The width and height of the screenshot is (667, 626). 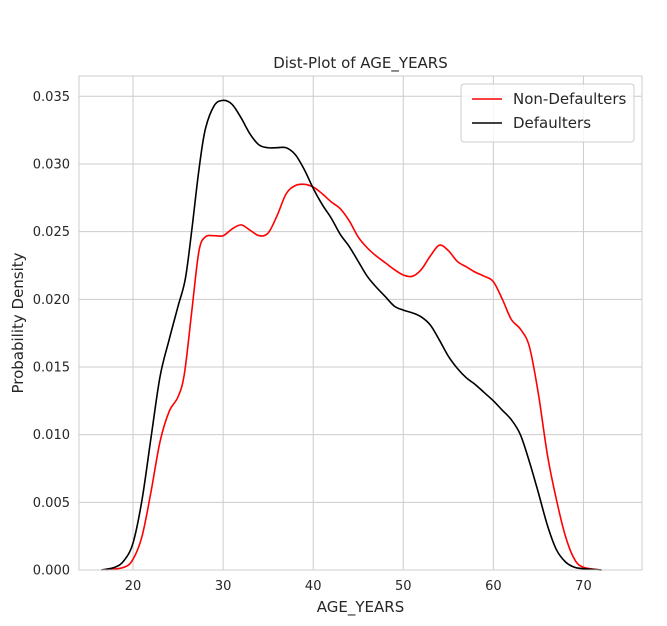 I want to click on x-tick-label: 20, so click(x=133, y=586).